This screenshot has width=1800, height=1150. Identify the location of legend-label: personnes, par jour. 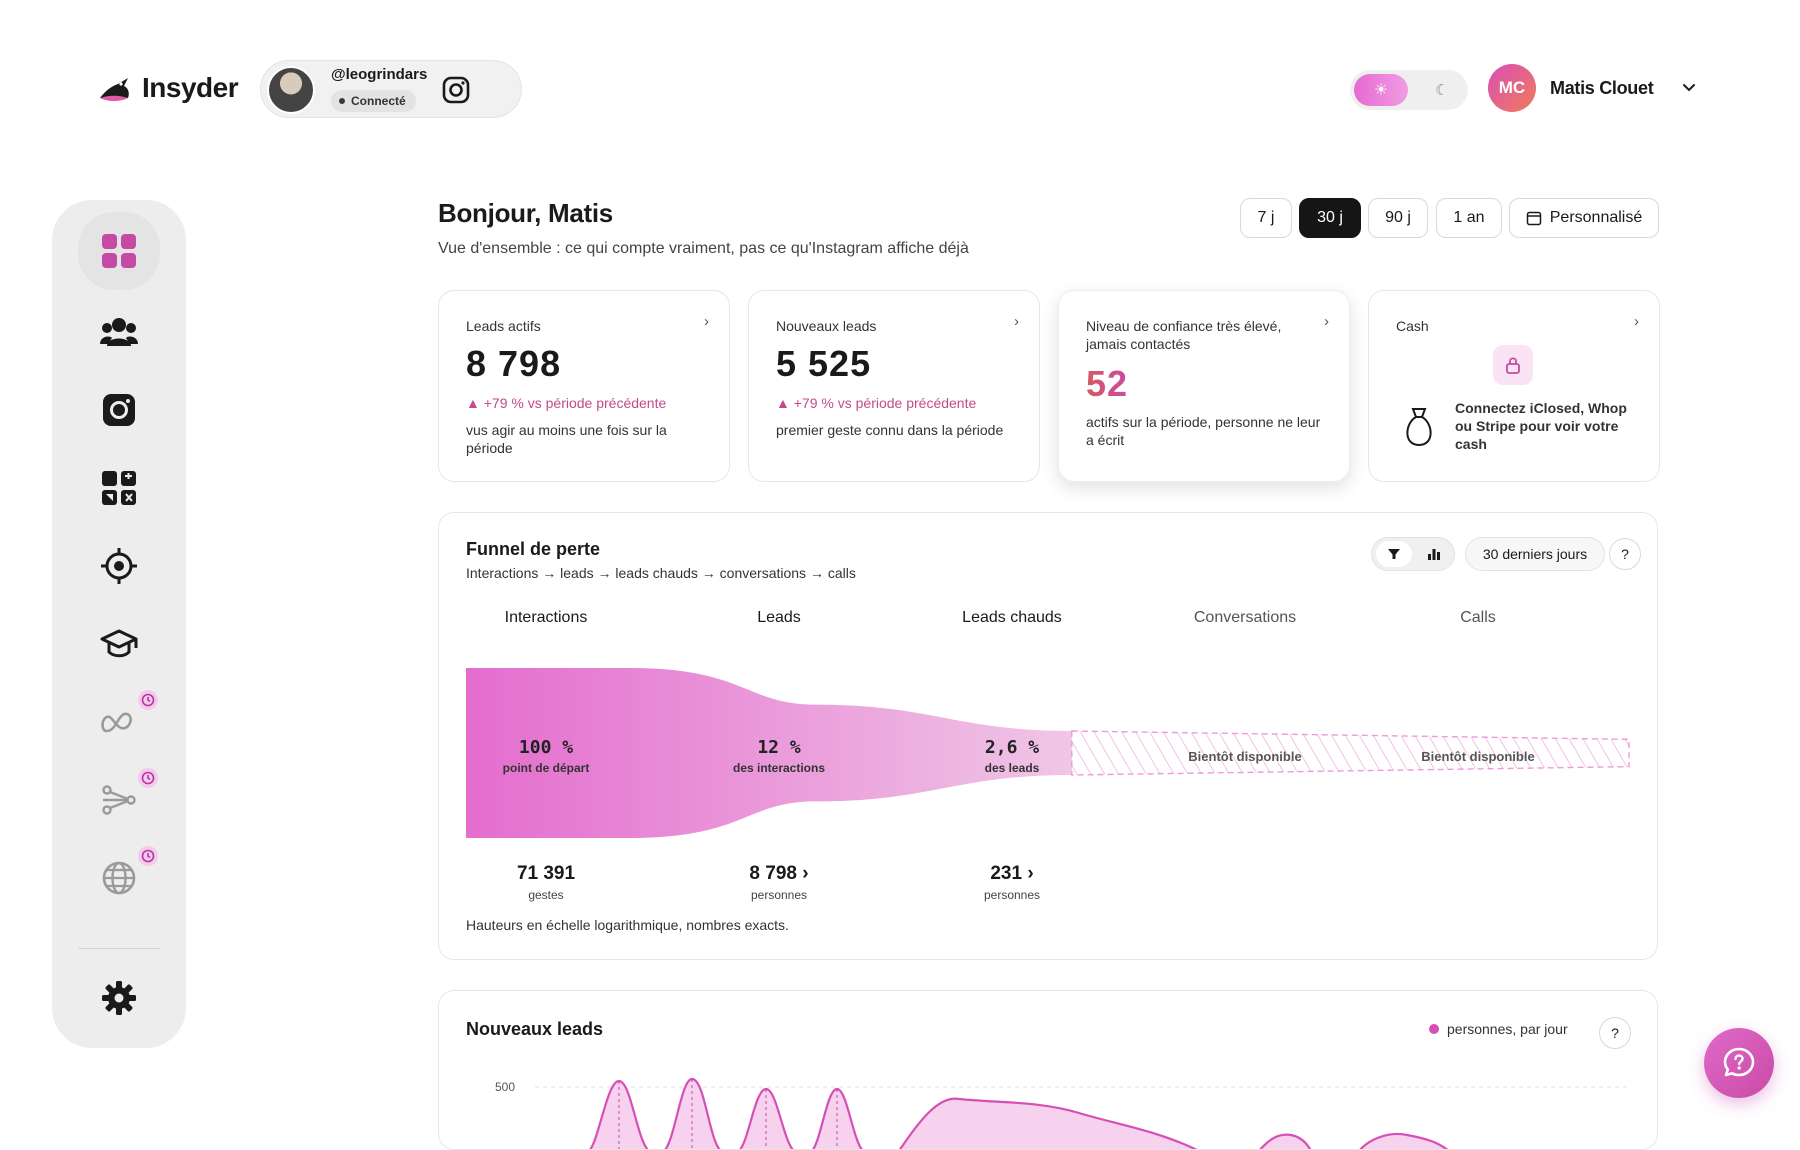
(1507, 1029).